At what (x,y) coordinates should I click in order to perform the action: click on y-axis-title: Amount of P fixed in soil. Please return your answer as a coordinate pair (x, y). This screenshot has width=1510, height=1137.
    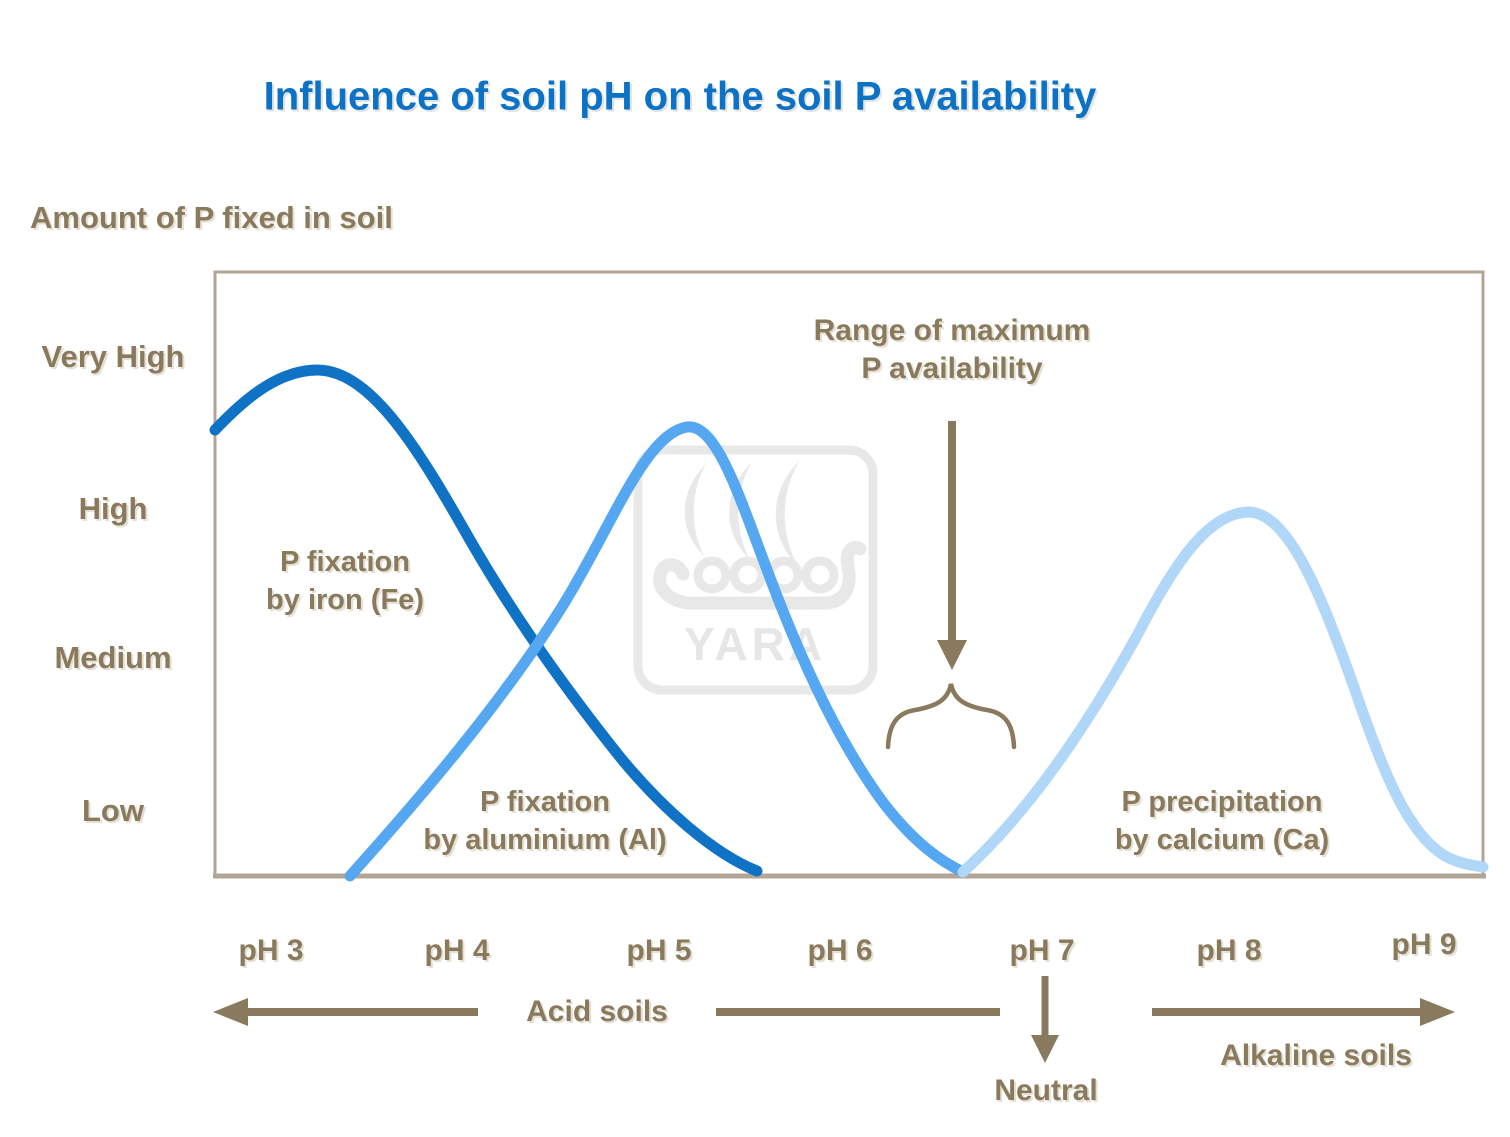
    Looking at the image, I should click on (211, 217).